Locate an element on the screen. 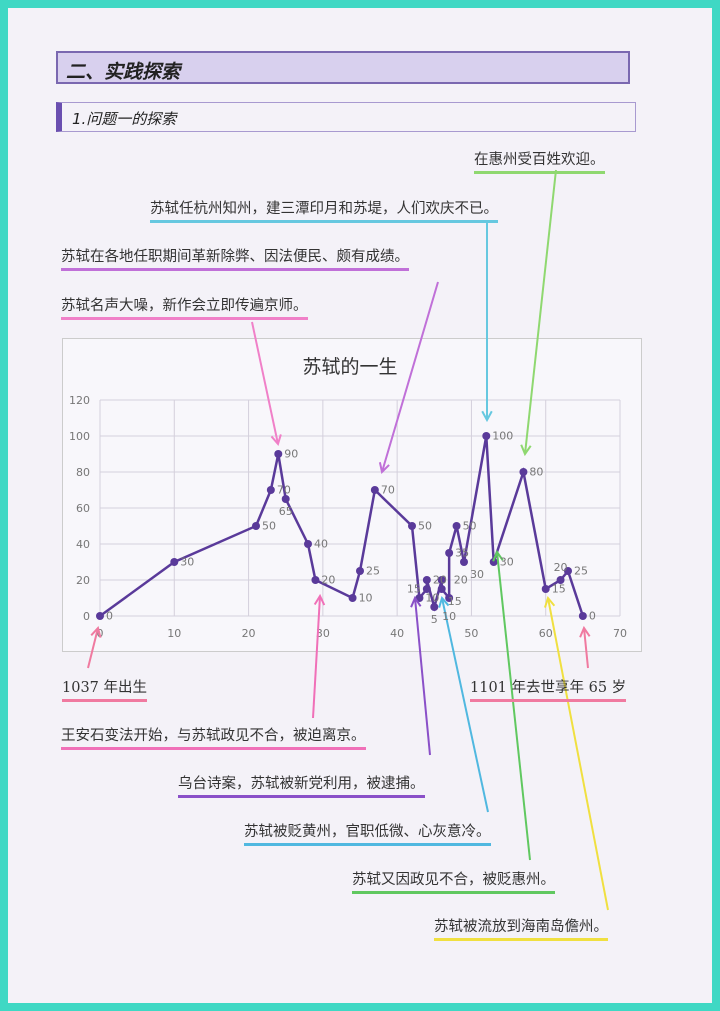 The height and width of the screenshot is (1011, 720). data-label: 80 is located at coordinates (536, 472).